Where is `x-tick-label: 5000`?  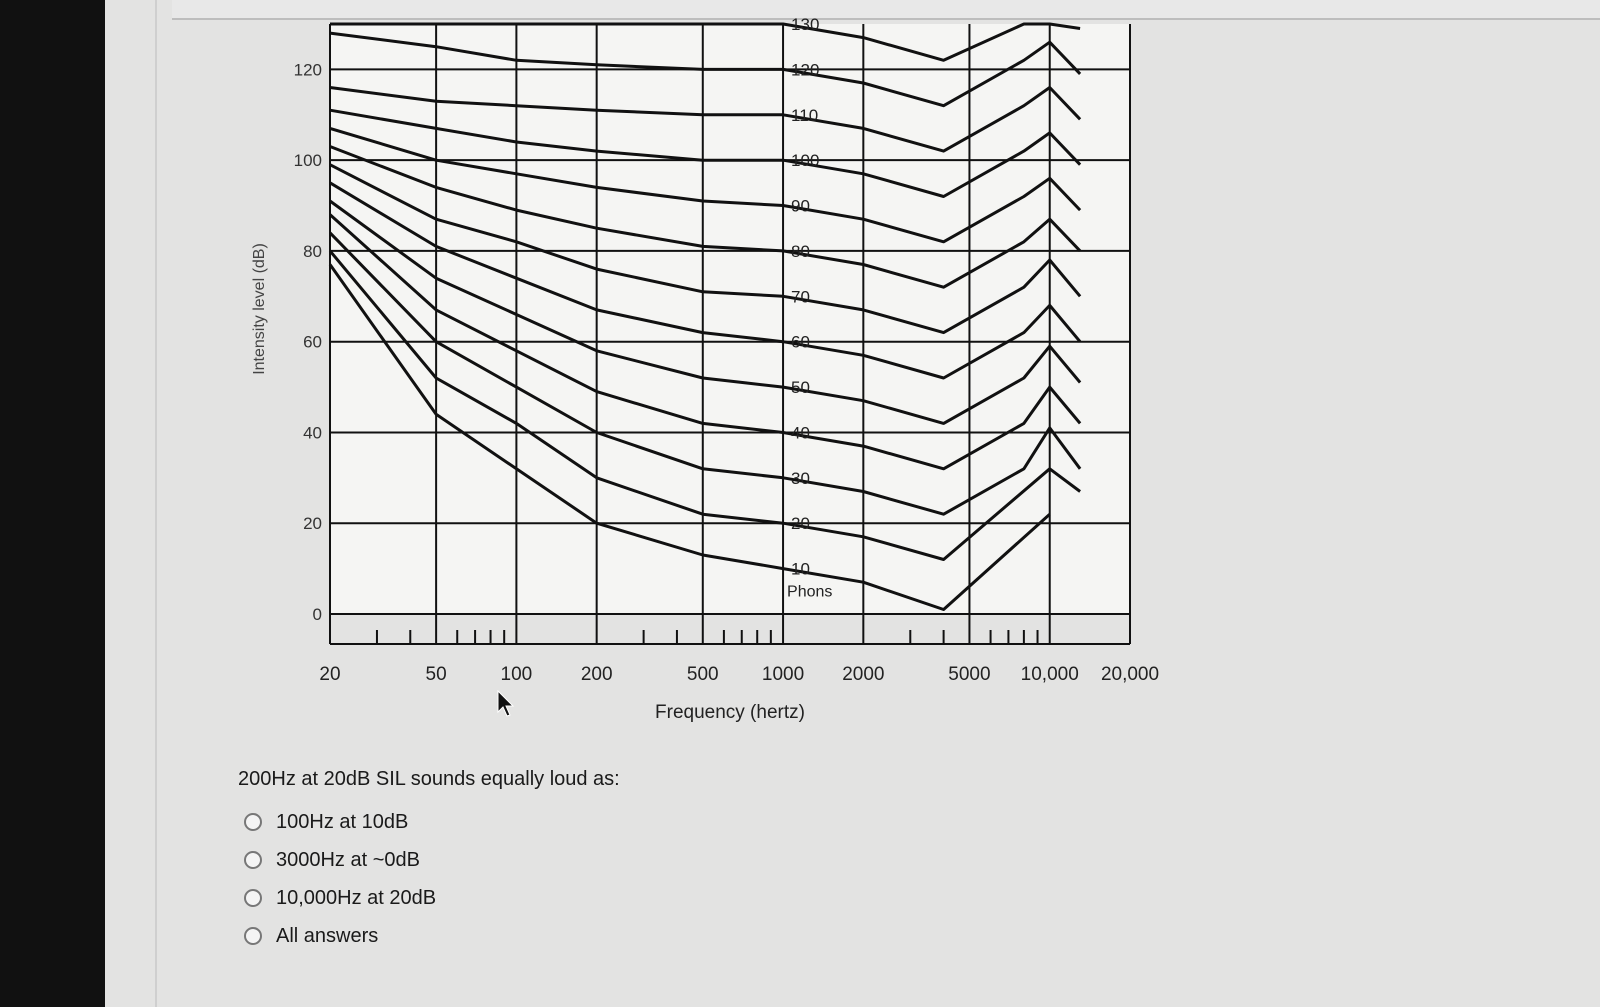 x-tick-label: 5000 is located at coordinates (969, 674).